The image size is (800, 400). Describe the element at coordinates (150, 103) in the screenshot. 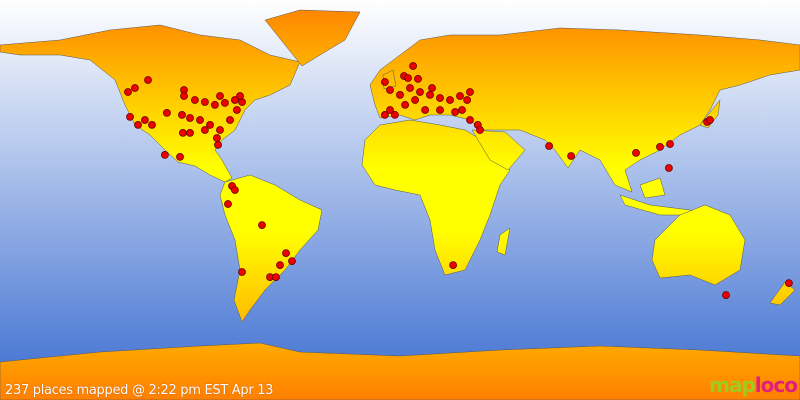

I see `north-america` at that location.